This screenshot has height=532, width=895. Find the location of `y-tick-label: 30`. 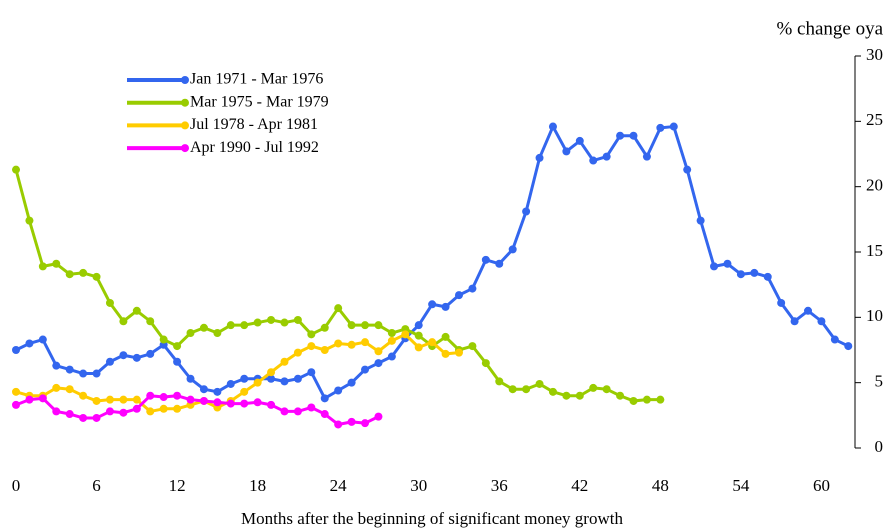

y-tick-label: 30 is located at coordinates (874, 54).